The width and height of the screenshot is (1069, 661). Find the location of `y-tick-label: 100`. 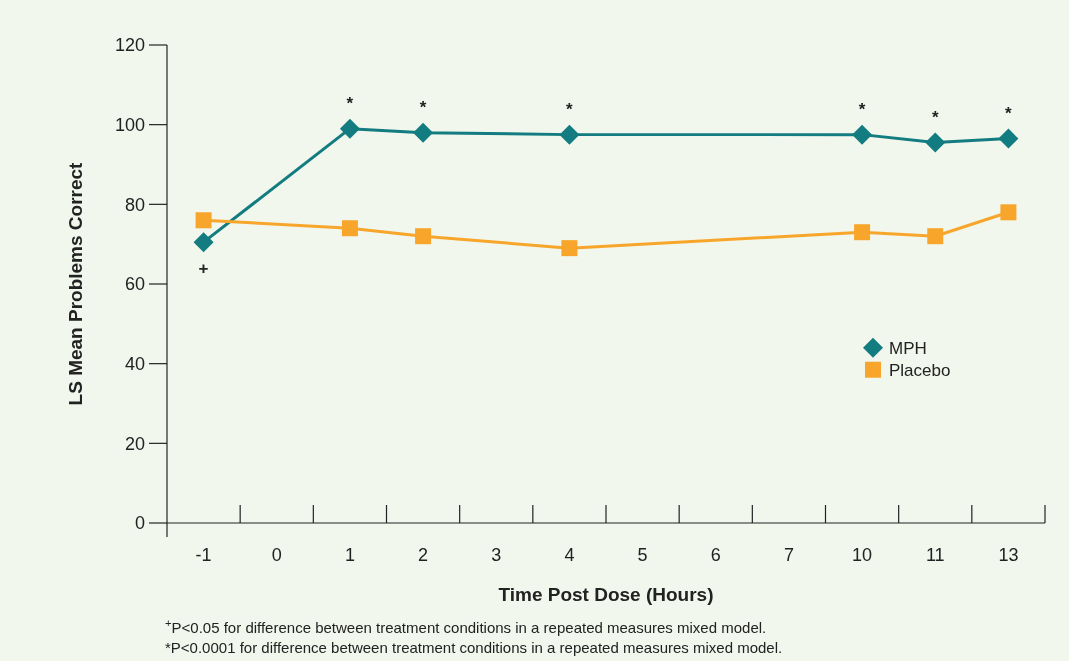

y-tick-label: 100 is located at coordinates (129, 124).